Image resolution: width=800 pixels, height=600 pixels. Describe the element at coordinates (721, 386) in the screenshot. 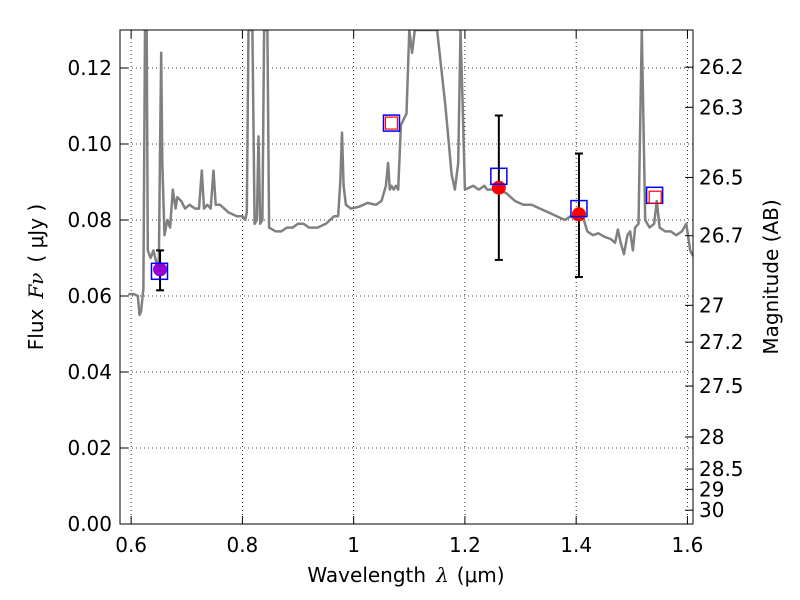

I see `mag-tick-label: 27.5` at that location.